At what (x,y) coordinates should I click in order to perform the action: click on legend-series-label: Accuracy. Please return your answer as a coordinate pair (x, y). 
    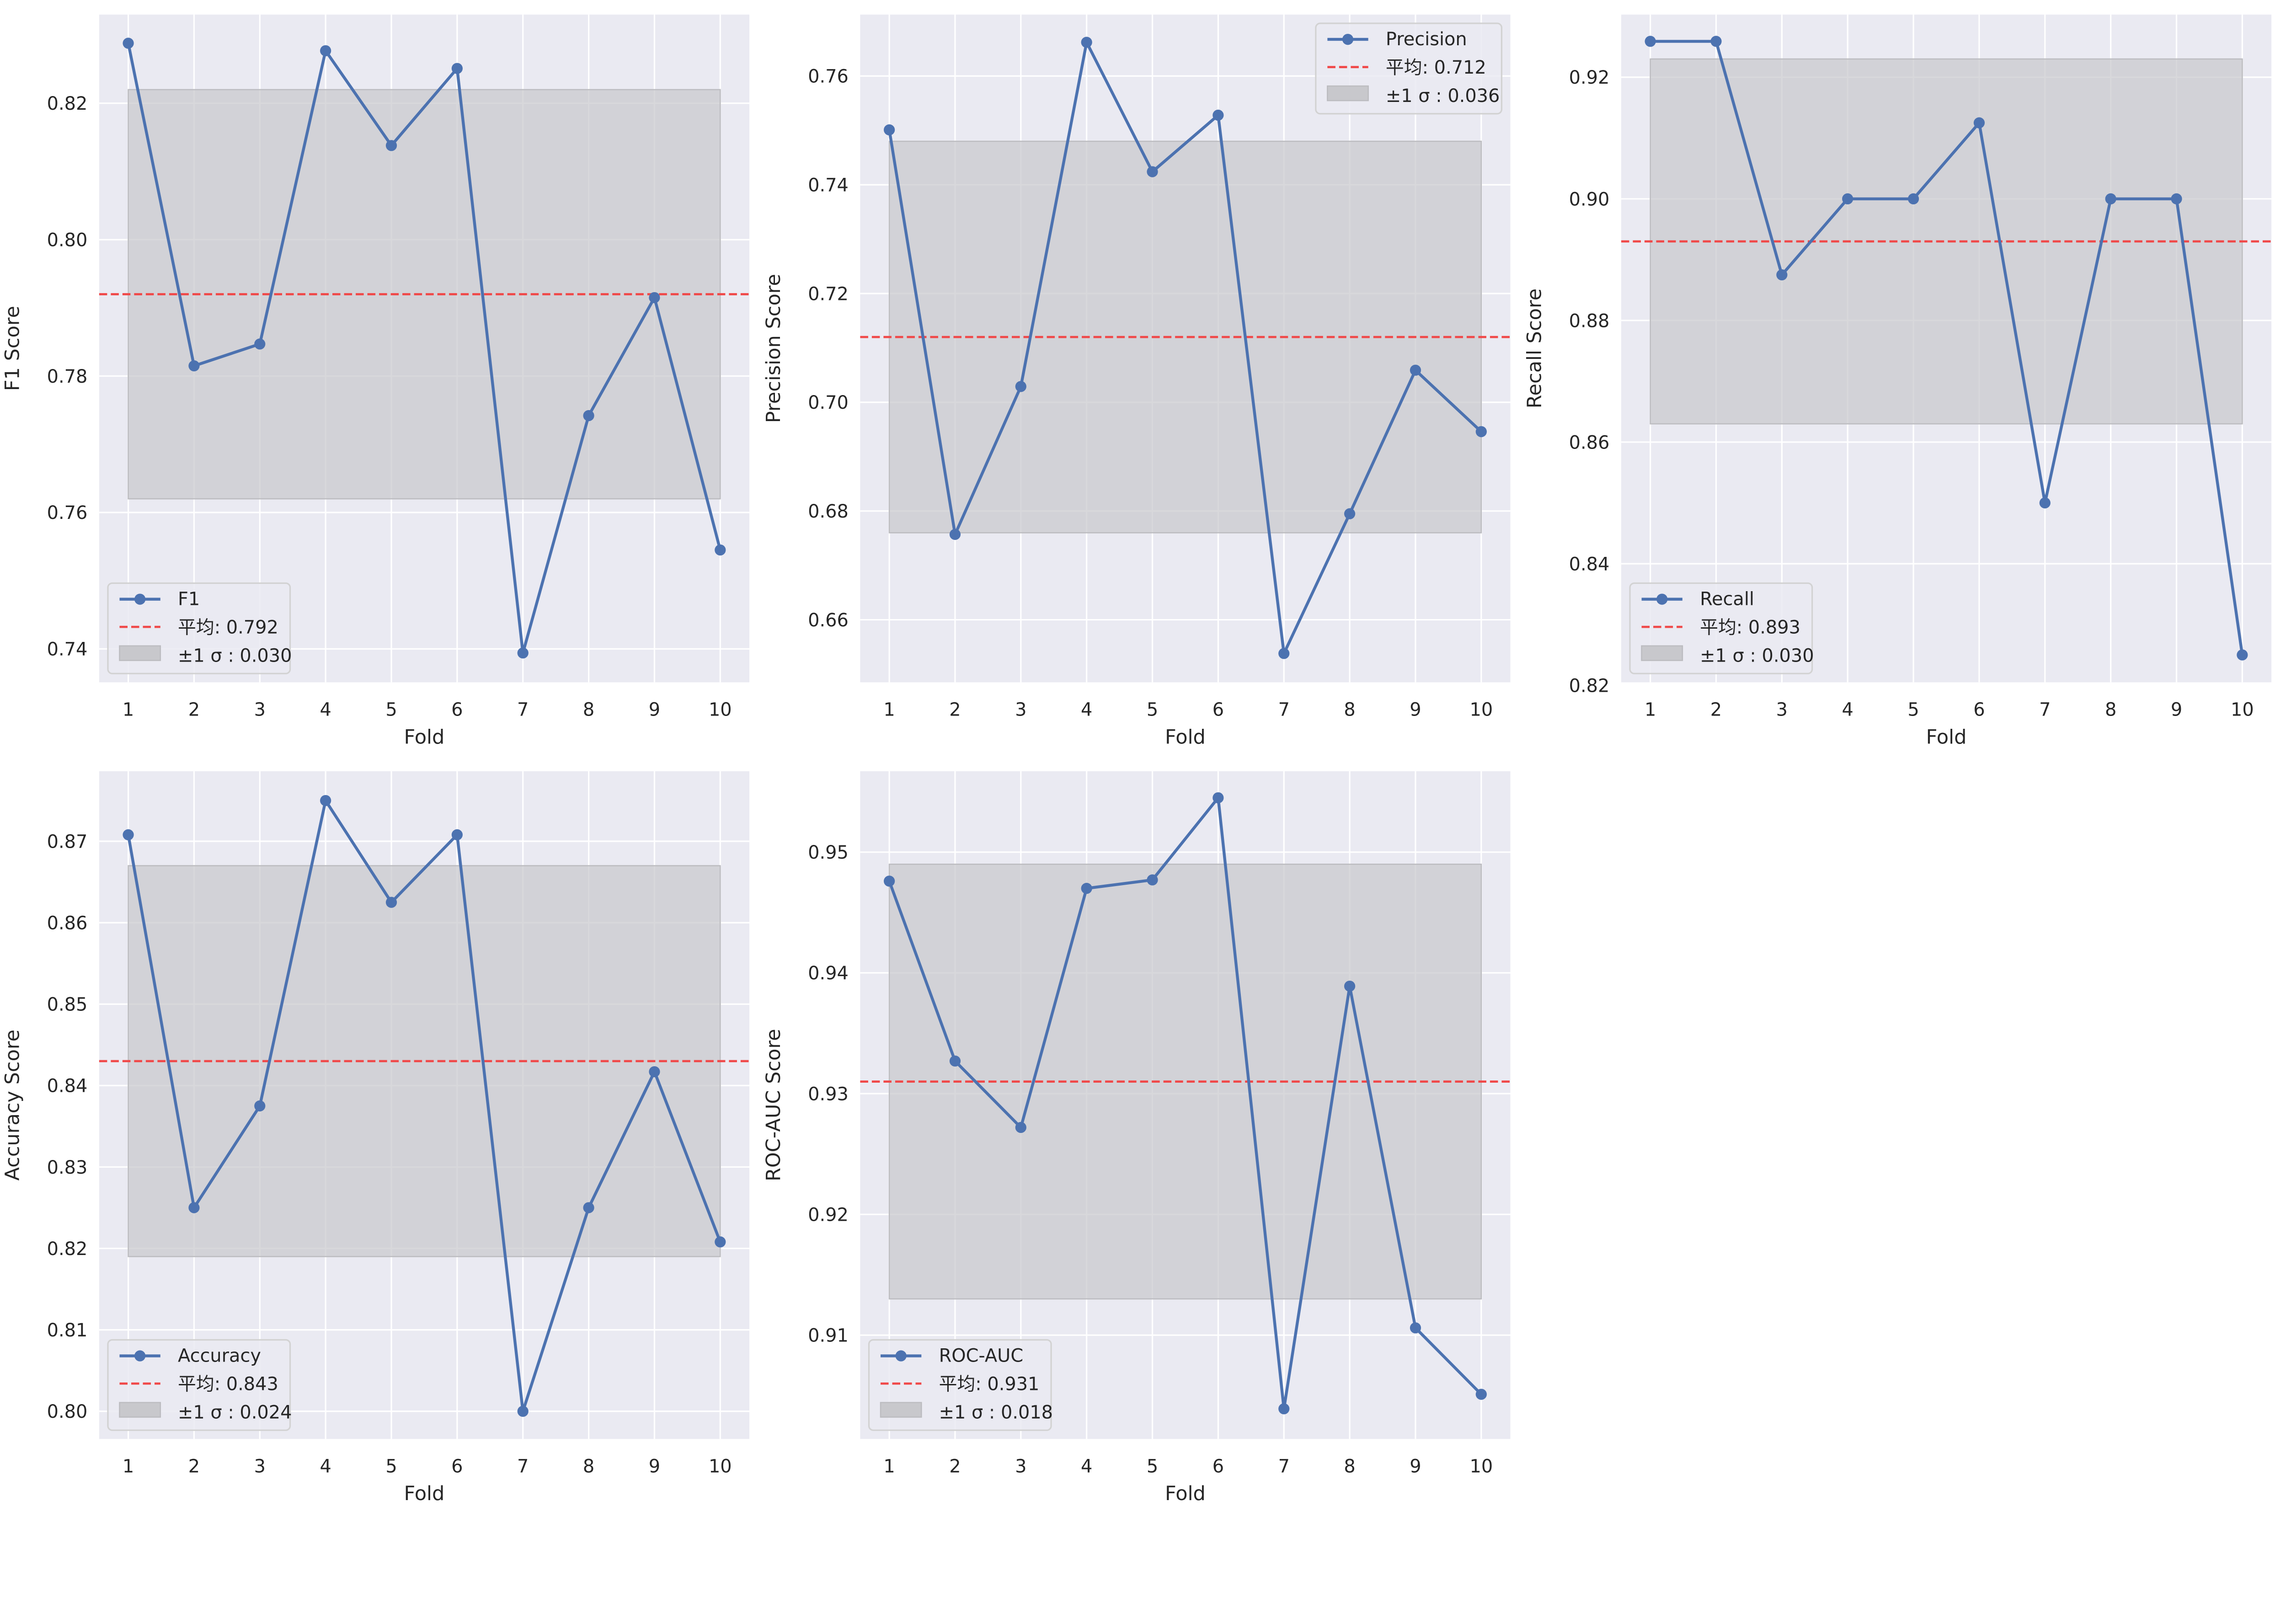
    Looking at the image, I should click on (219, 1355).